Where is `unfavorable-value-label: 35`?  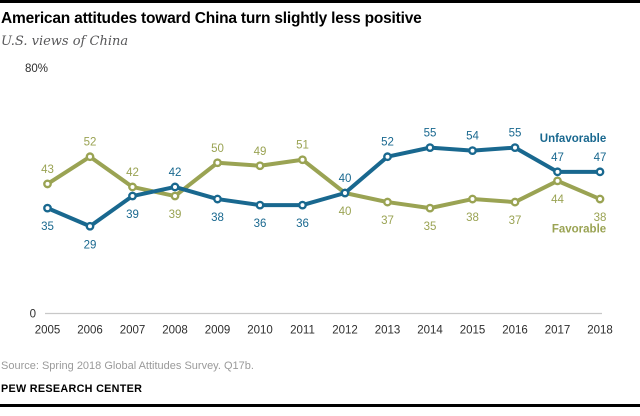
unfavorable-value-label: 35 is located at coordinates (47, 227).